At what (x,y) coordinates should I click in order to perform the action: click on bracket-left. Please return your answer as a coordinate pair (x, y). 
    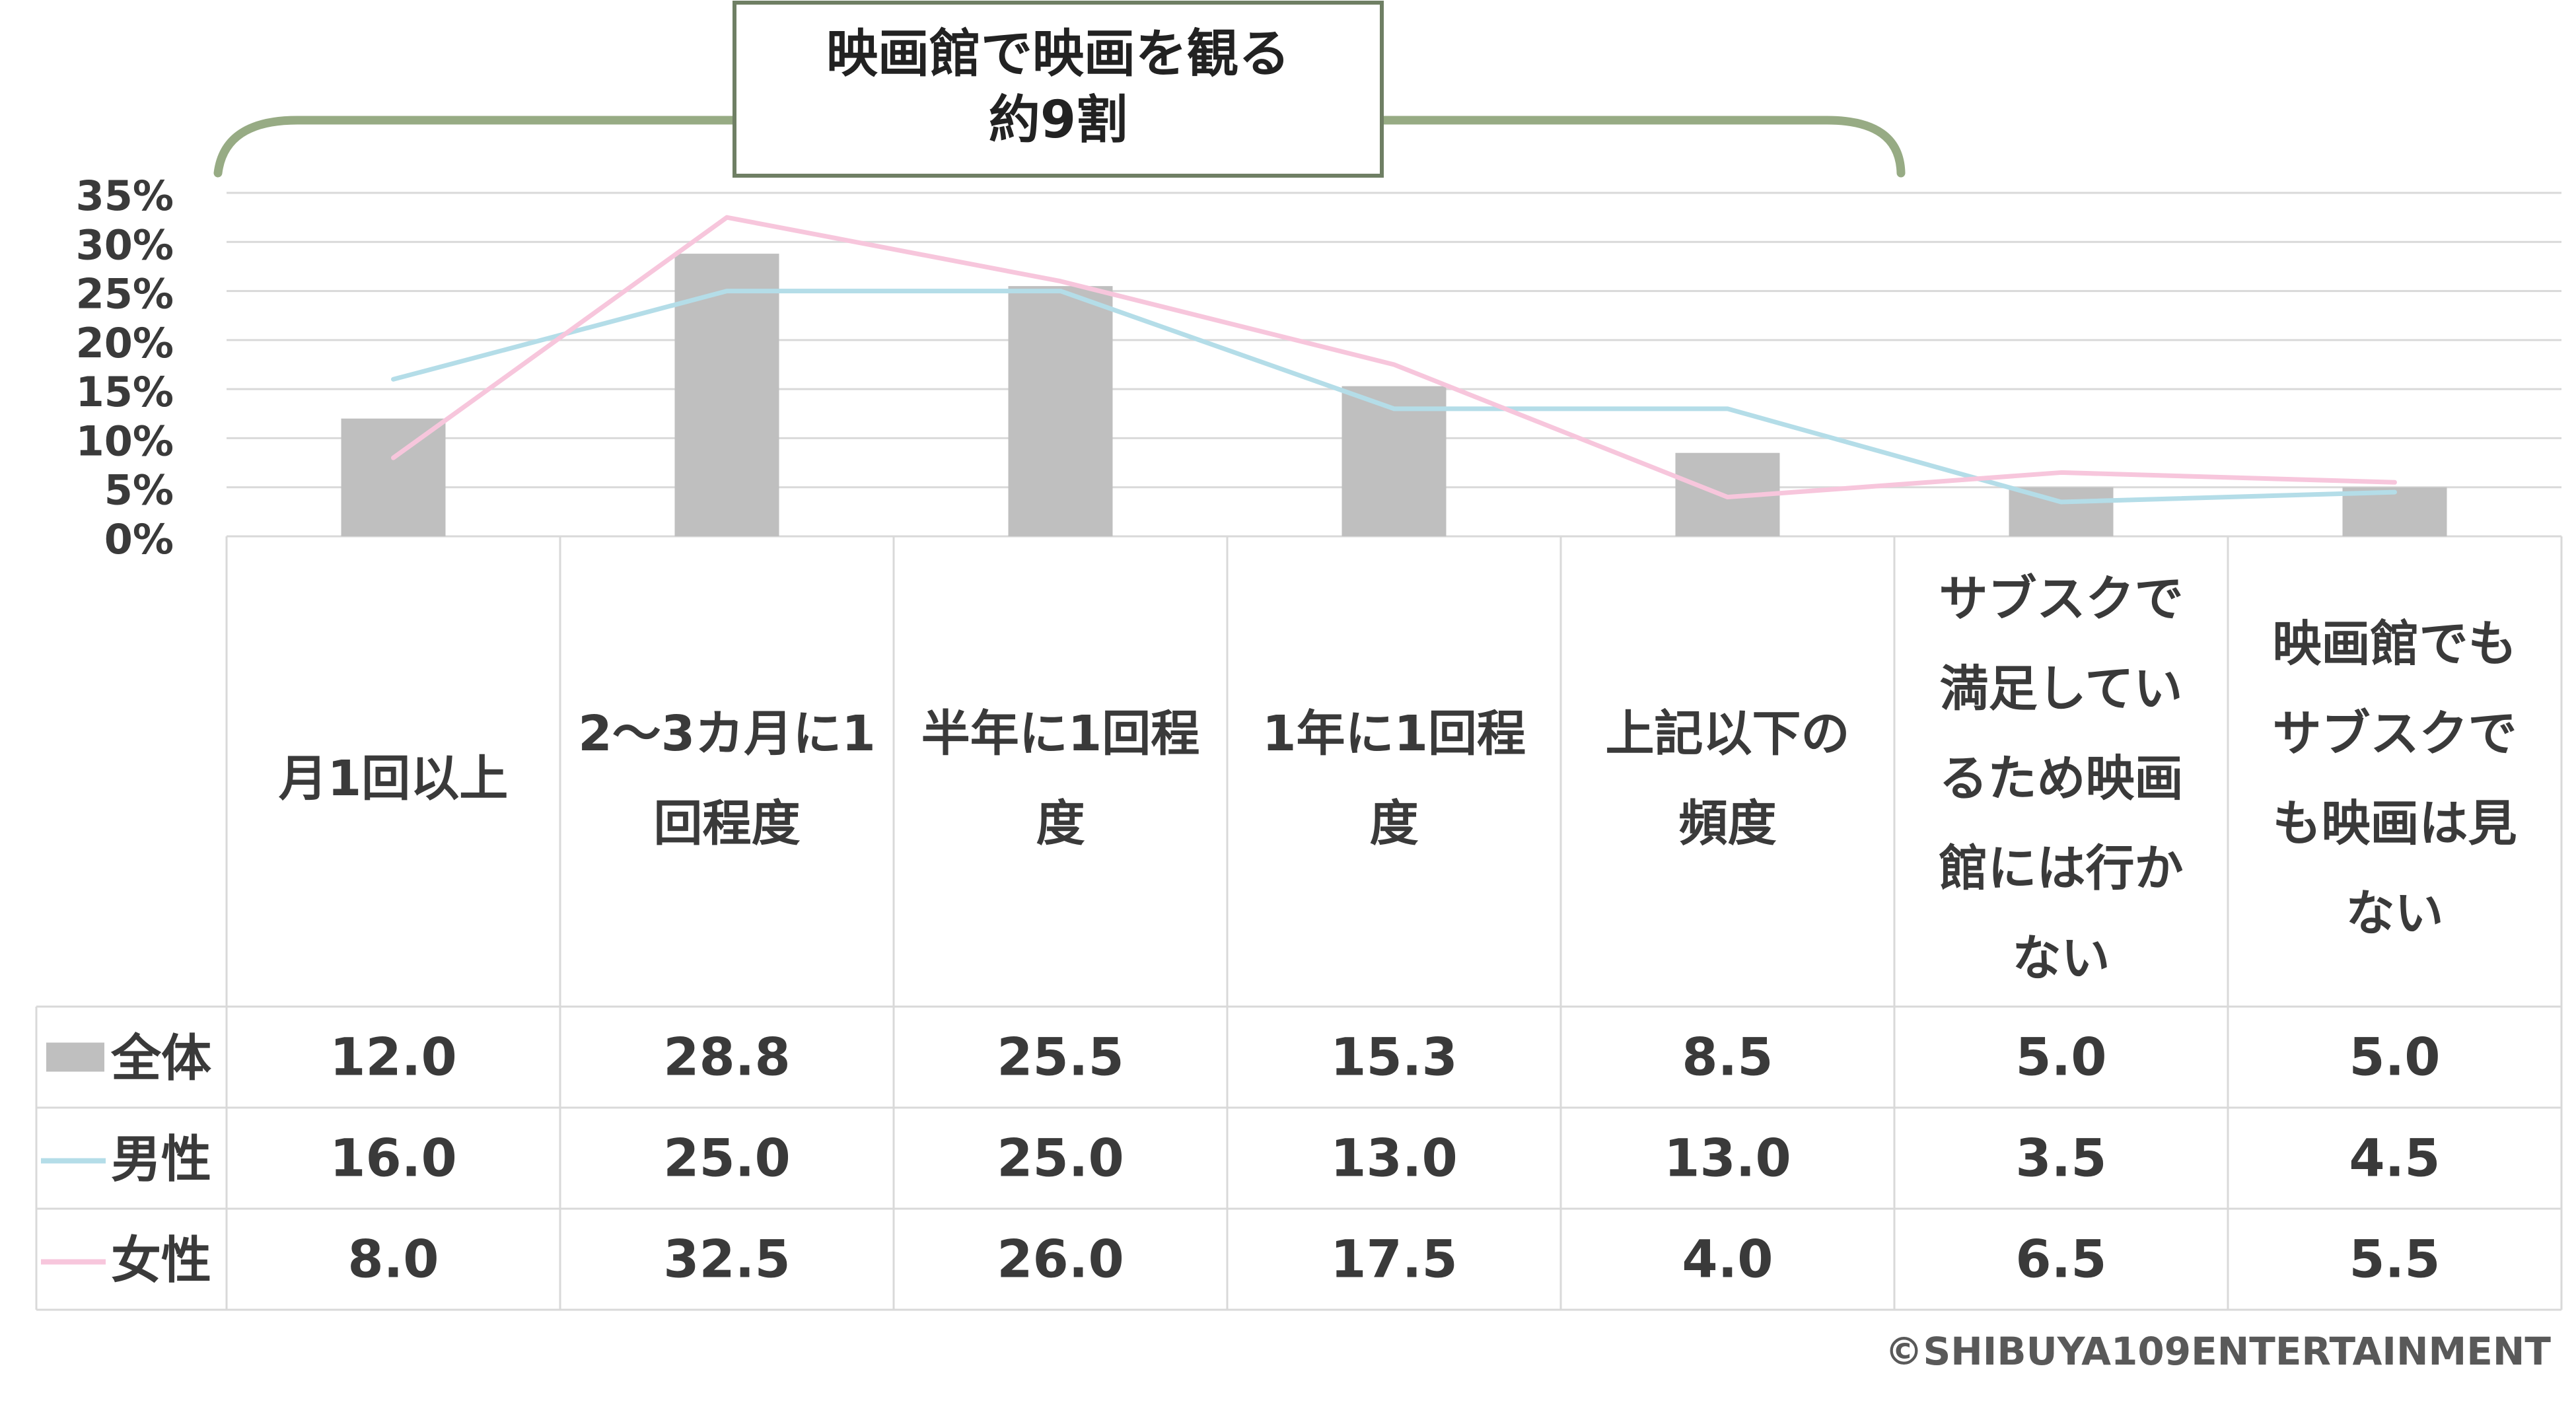
    Looking at the image, I should click on (476, 147).